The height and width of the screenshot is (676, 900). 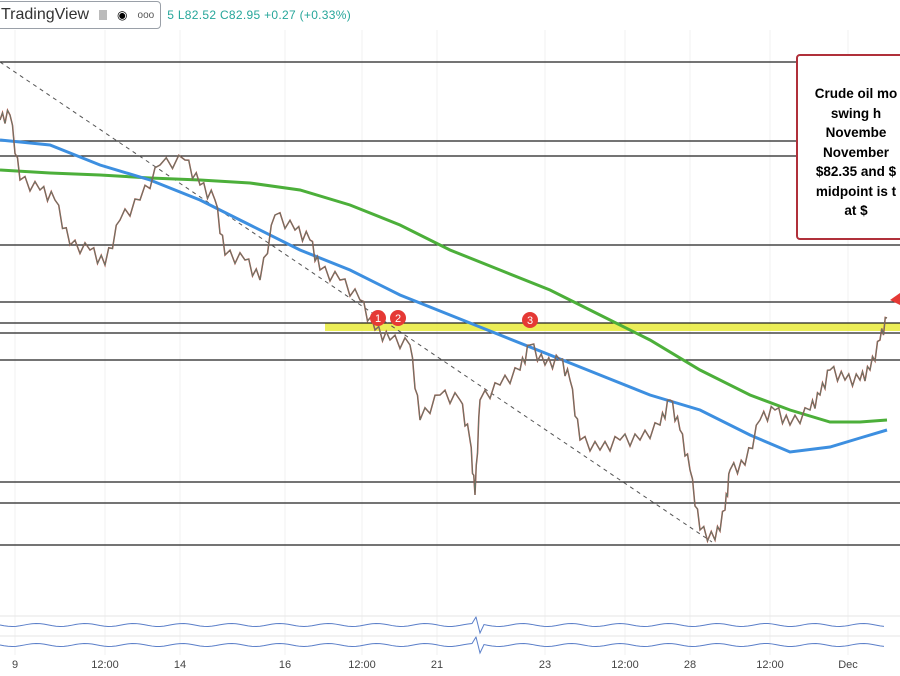 I want to click on svg-text: 2, so click(x=398, y=319).